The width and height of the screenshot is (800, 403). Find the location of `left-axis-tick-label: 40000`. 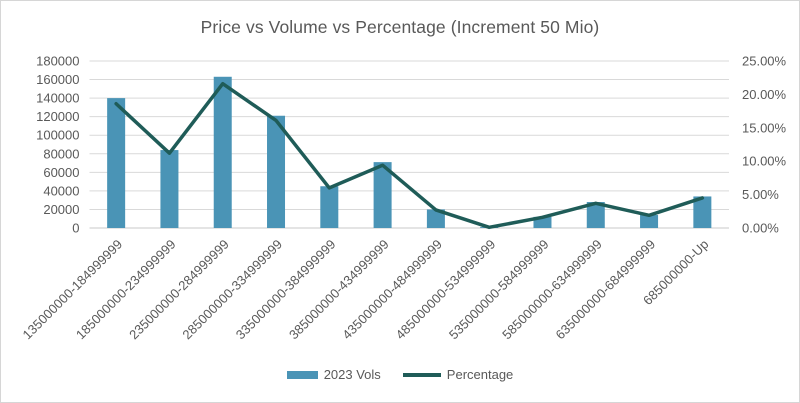

left-axis-tick-label: 40000 is located at coordinates (61, 190).